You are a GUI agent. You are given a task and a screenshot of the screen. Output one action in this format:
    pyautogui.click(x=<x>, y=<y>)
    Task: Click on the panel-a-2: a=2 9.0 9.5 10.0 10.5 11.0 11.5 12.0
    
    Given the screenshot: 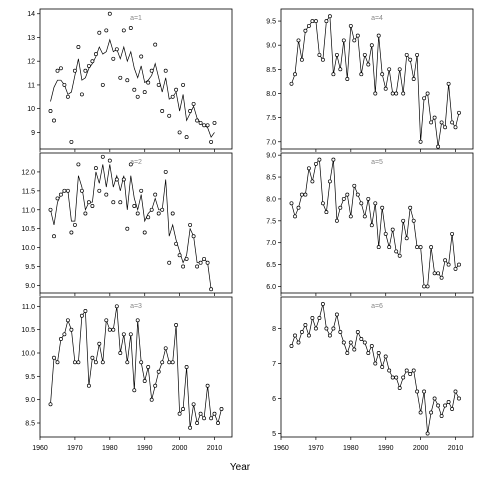 What is the action you would take?
    pyautogui.click(x=127, y=224)
    